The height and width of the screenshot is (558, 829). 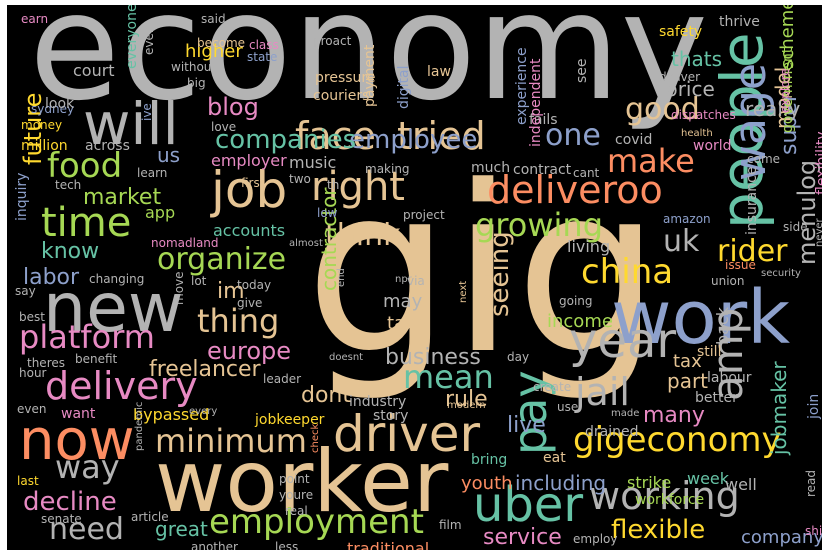 I want to click on cloud-word: npr, so click(x=403, y=279).